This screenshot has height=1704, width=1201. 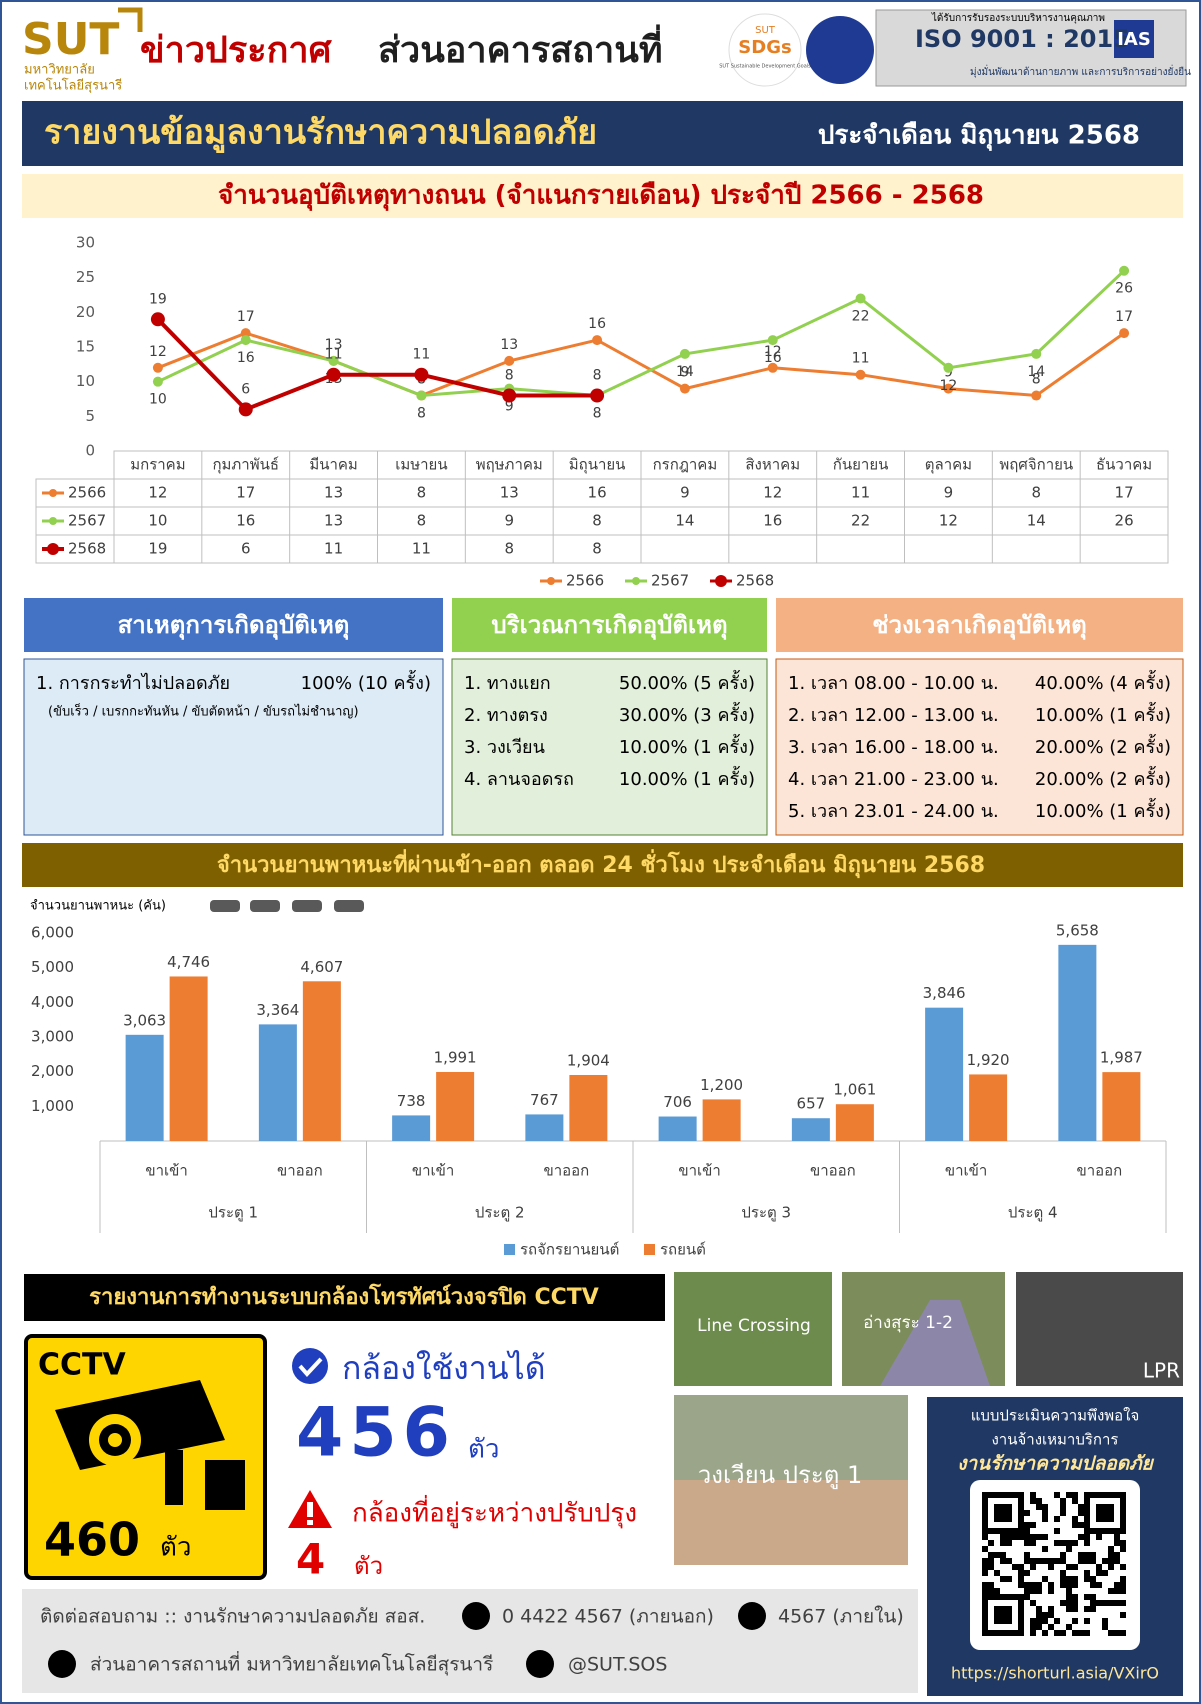 I want to click on legend-marker, so click(x=636, y=581).